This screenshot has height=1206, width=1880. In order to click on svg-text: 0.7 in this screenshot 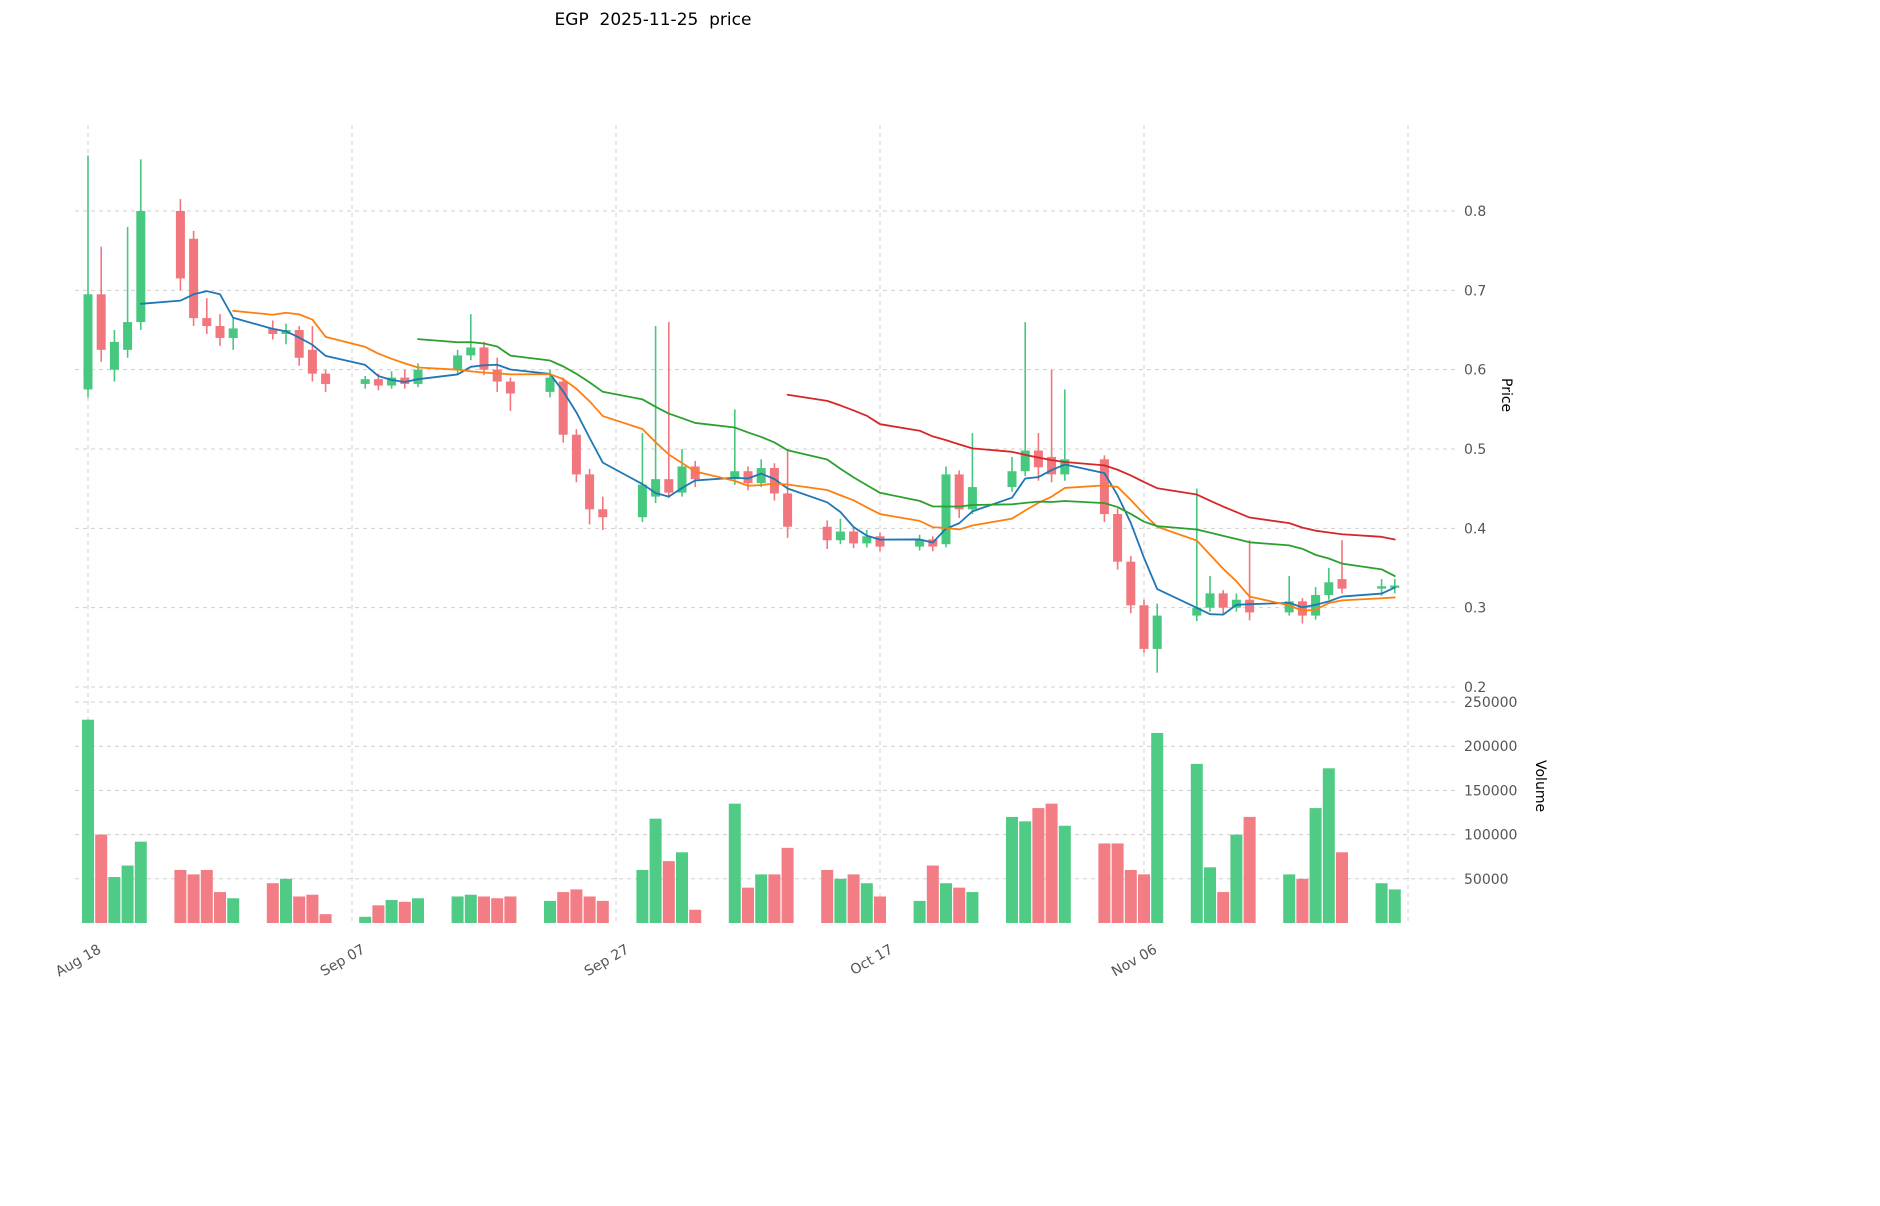, I will do `click(1475, 291)`.